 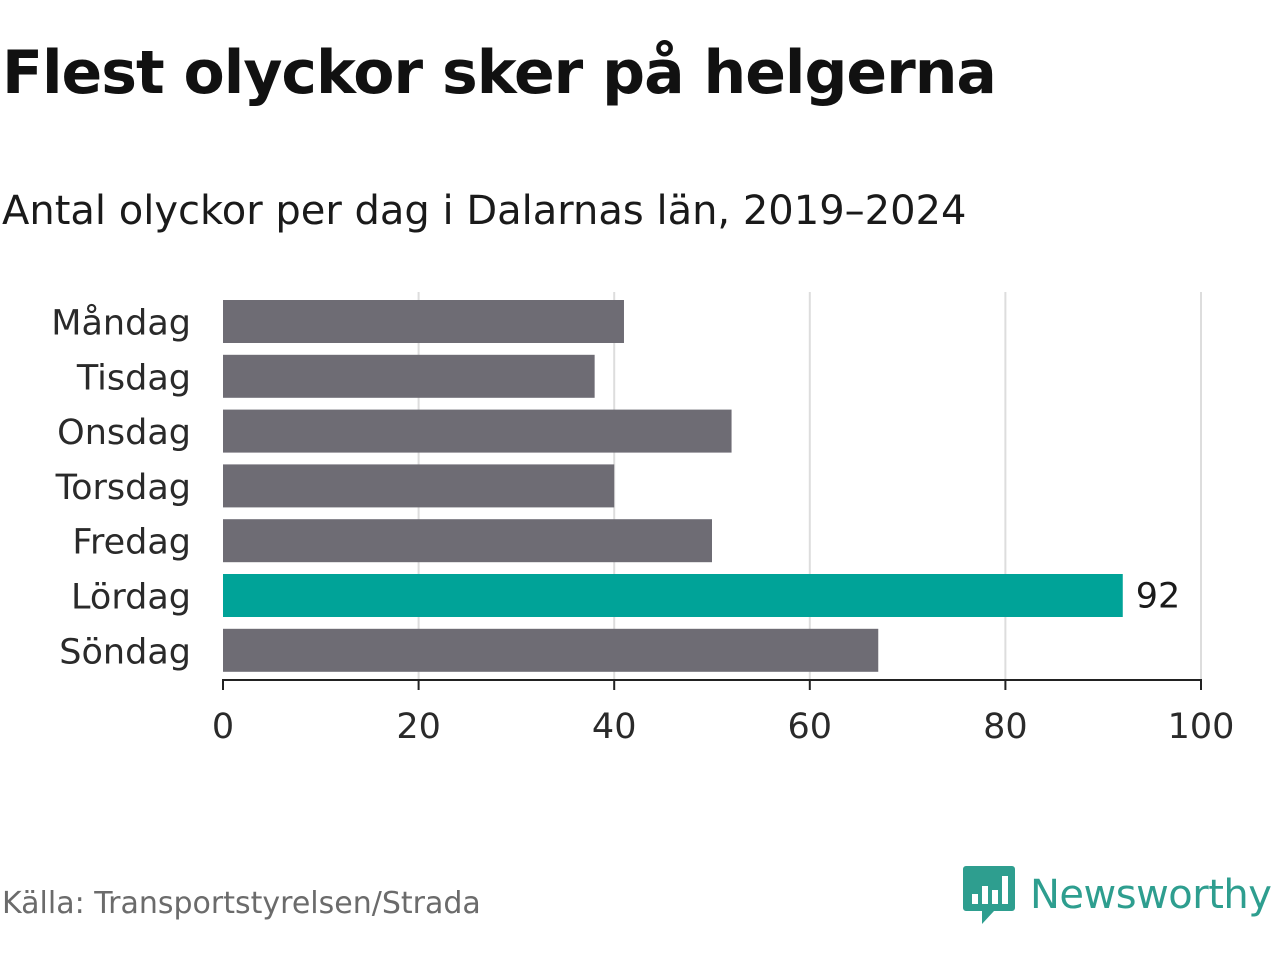 I want to click on x-tick-label-1: 20, so click(x=418, y=727).